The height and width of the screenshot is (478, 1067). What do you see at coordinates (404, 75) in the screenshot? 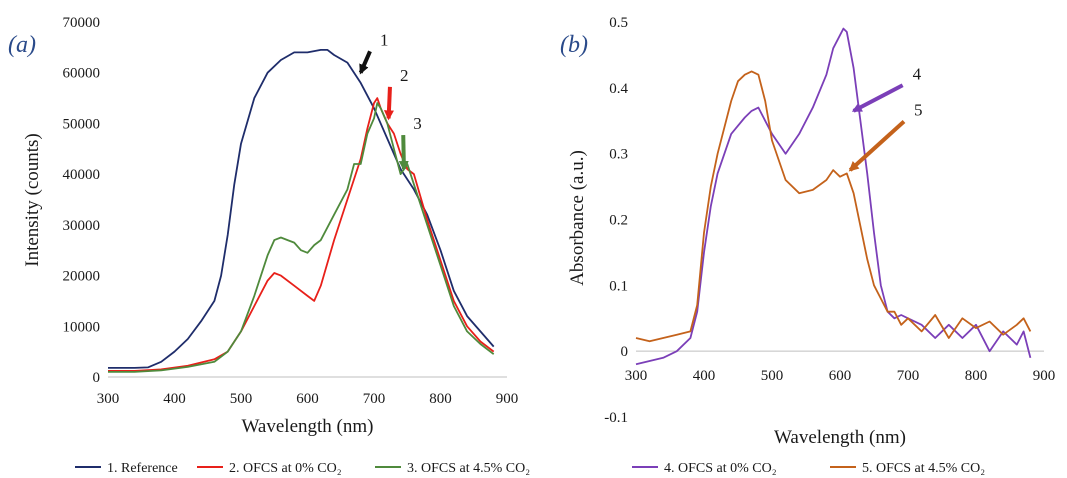
I see `panel-a-annotation-label: 2` at bounding box center [404, 75].